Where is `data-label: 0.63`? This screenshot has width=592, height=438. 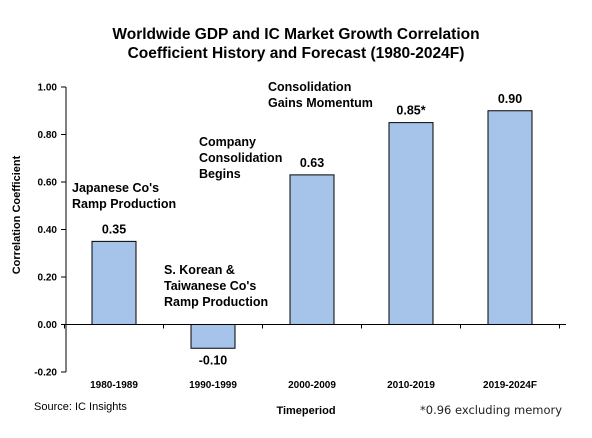 data-label: 0.63 is located at coordinates (312, 163).